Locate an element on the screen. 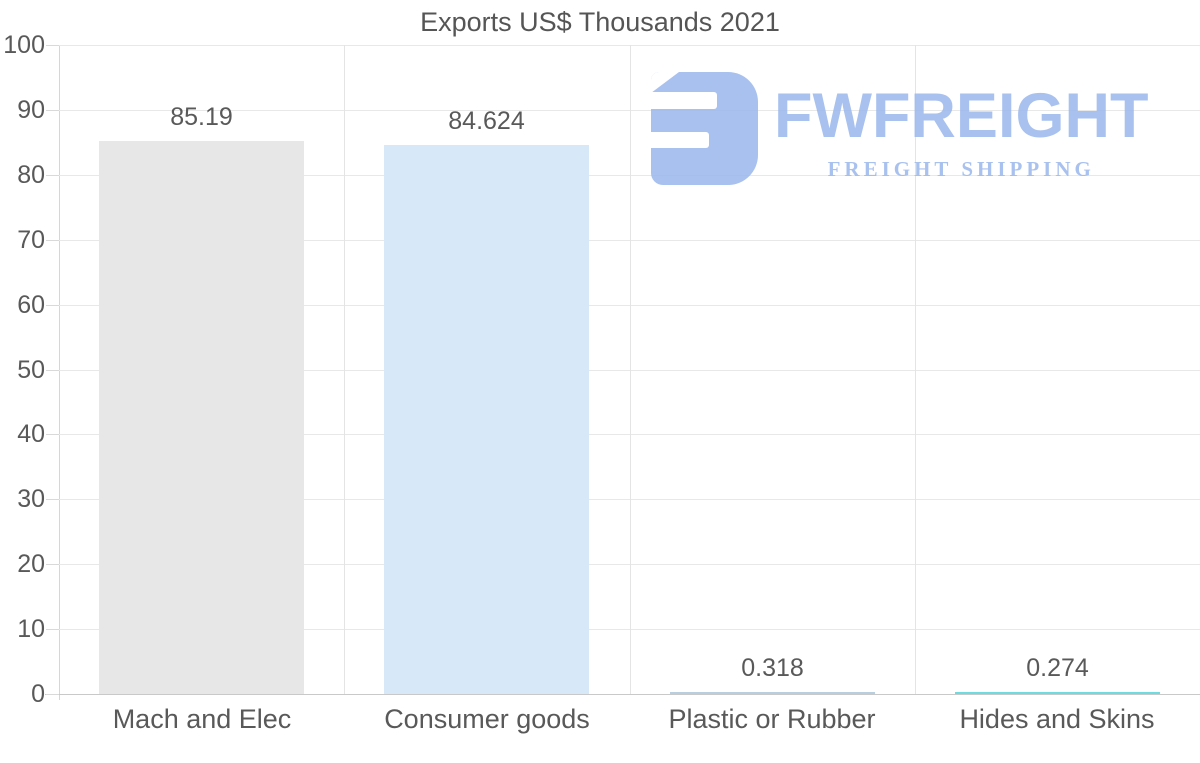 Image resolution: width=1200 pixels, height=763 pixels. y-axis-tick-label: 90 is located at coordinates (31, 110).